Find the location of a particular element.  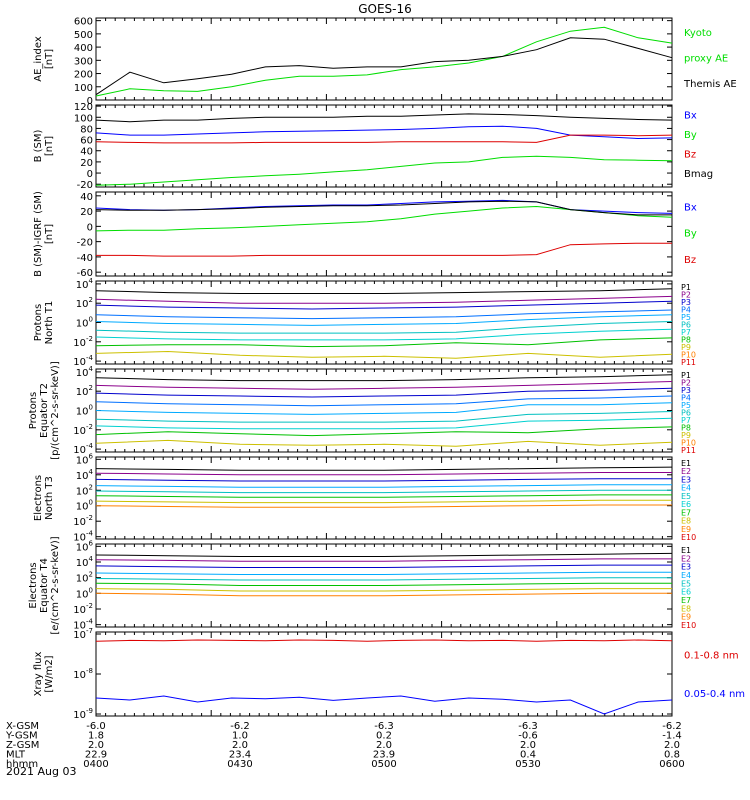

series-E8 is located at coordinates (383, 594).